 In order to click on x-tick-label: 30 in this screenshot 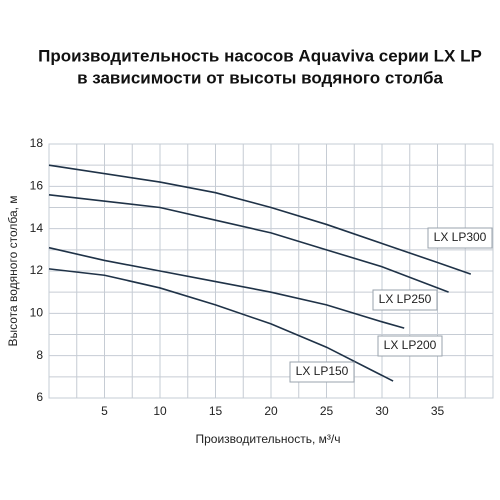, I will do `click(382, 411)`.